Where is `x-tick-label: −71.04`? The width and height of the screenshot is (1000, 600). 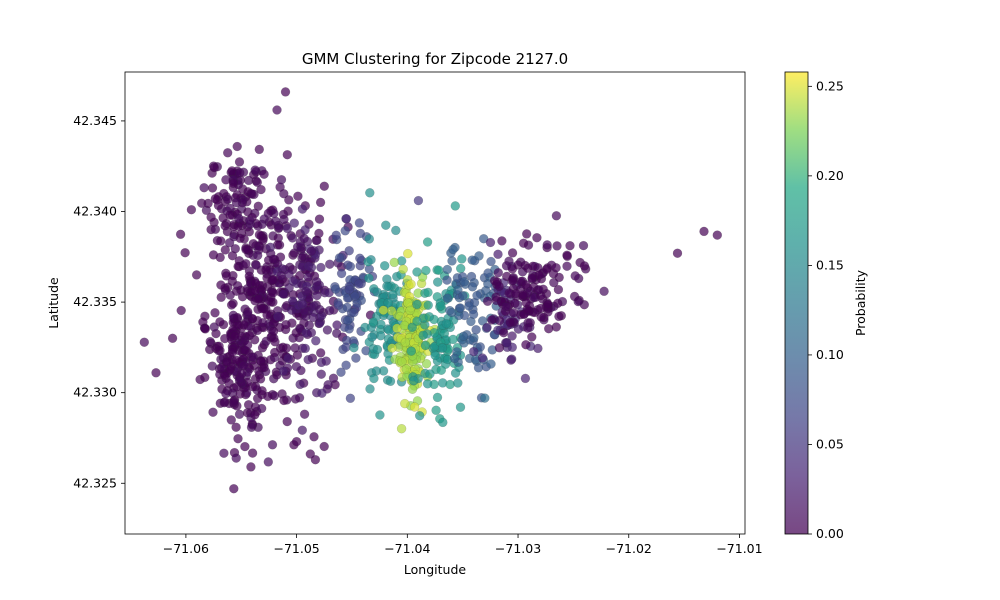 x-tick-label: −71.04 is located at coordinates (407, 548).